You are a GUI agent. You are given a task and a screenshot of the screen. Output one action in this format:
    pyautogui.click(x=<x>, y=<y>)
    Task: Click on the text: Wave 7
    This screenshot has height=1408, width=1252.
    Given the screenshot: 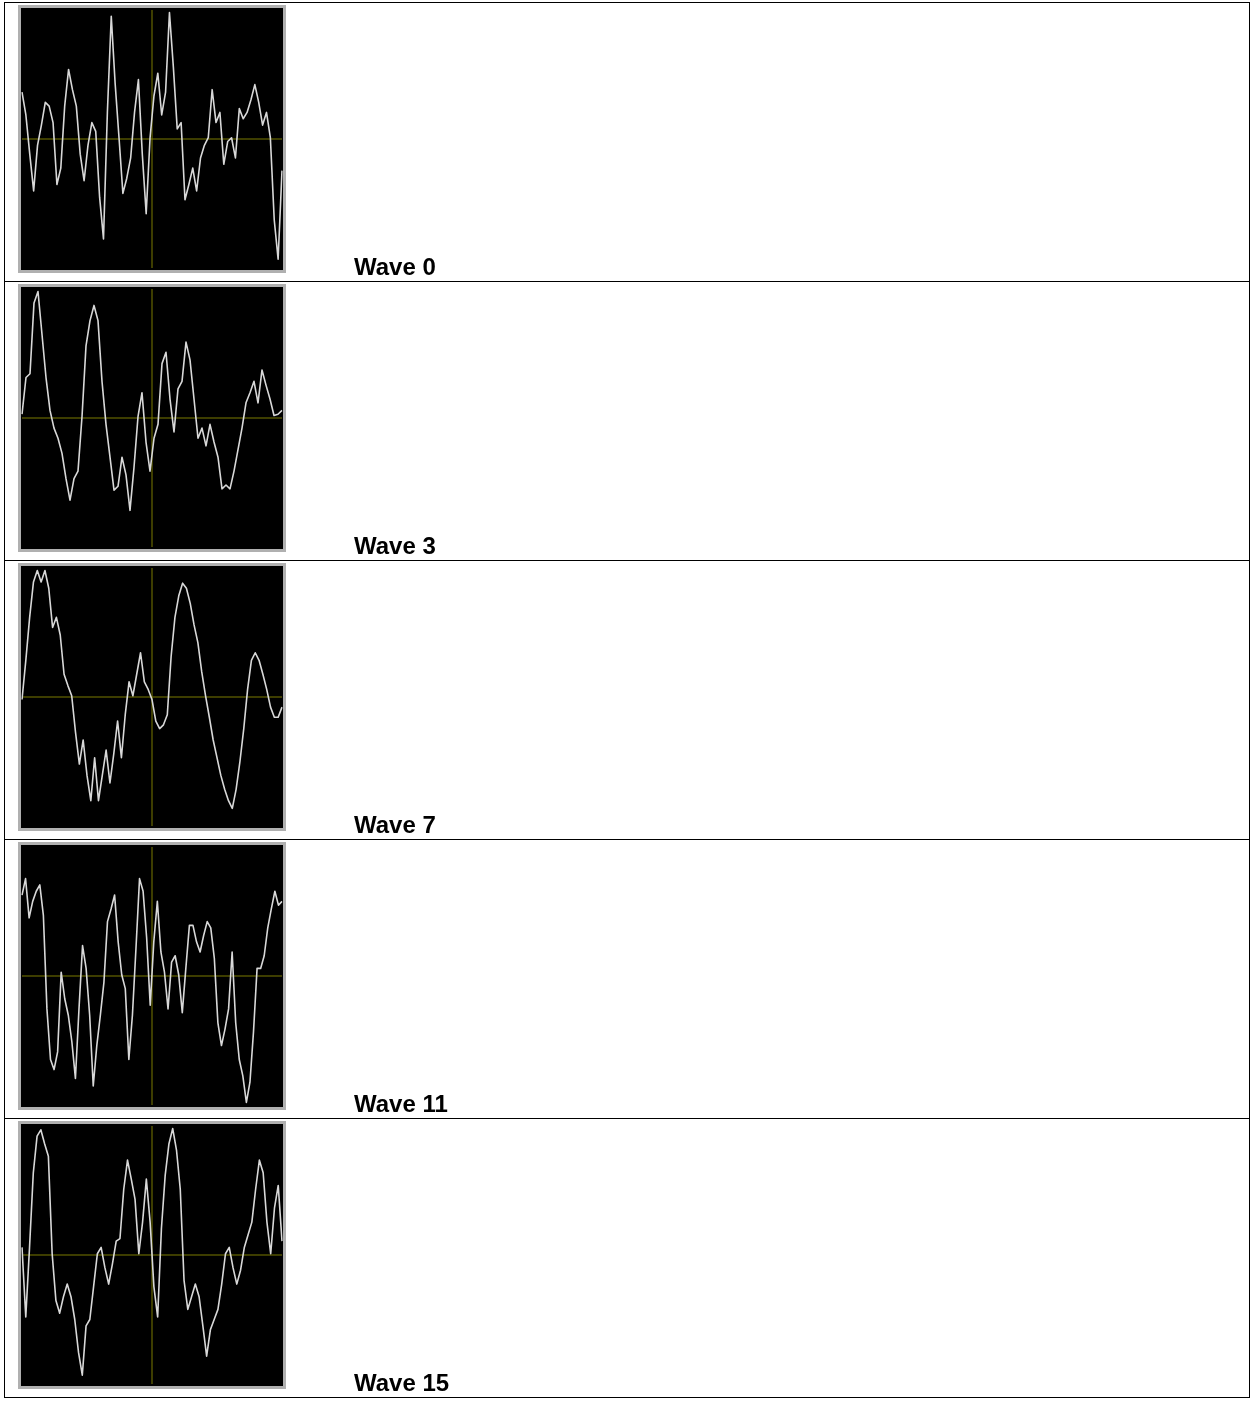 What is the action you would take?
    pyautogui.click(x=395, y=824)
    